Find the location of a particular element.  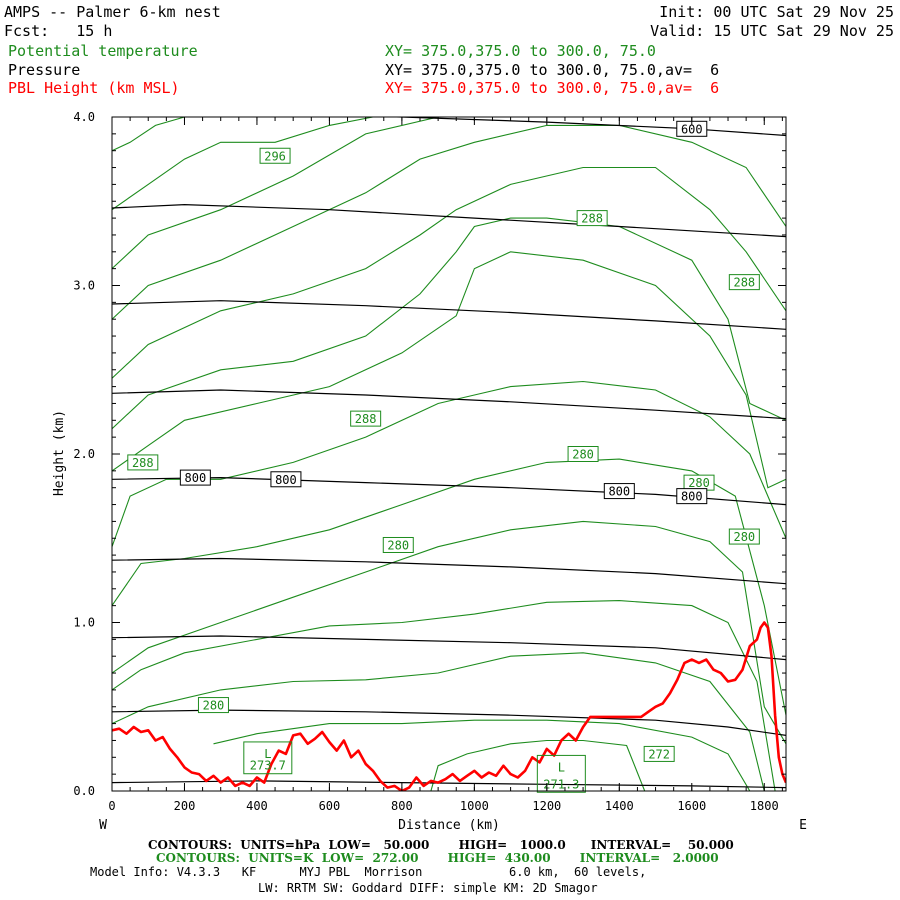

x-tick-label-2: 400 is located at coordinates (257, 806).